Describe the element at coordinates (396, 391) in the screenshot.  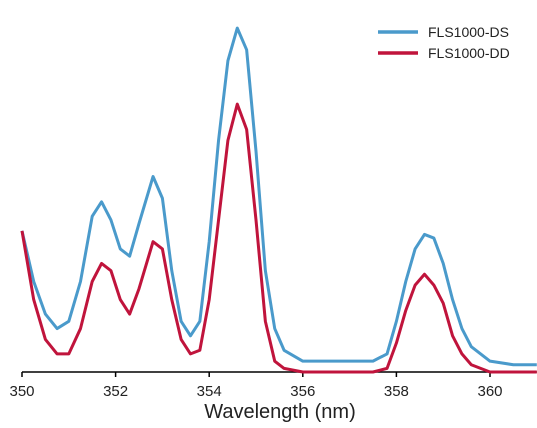
I see `x-tick-label: 358` at that location.